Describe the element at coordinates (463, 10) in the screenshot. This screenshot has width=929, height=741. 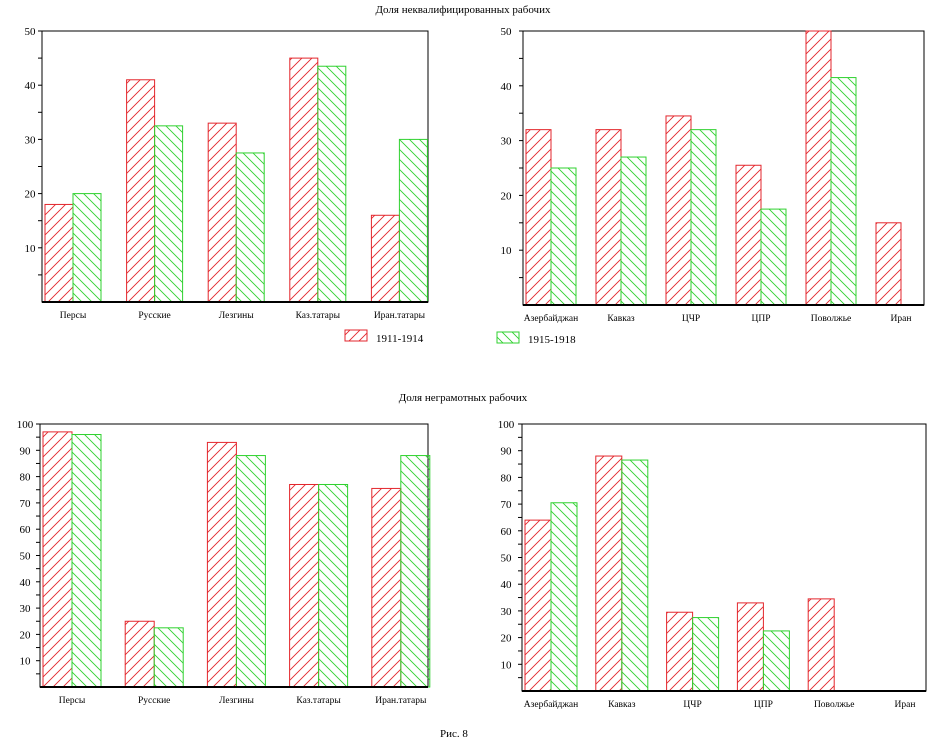
I see `title-unskilled: Доля неквалифицированных рабочих` at that location.